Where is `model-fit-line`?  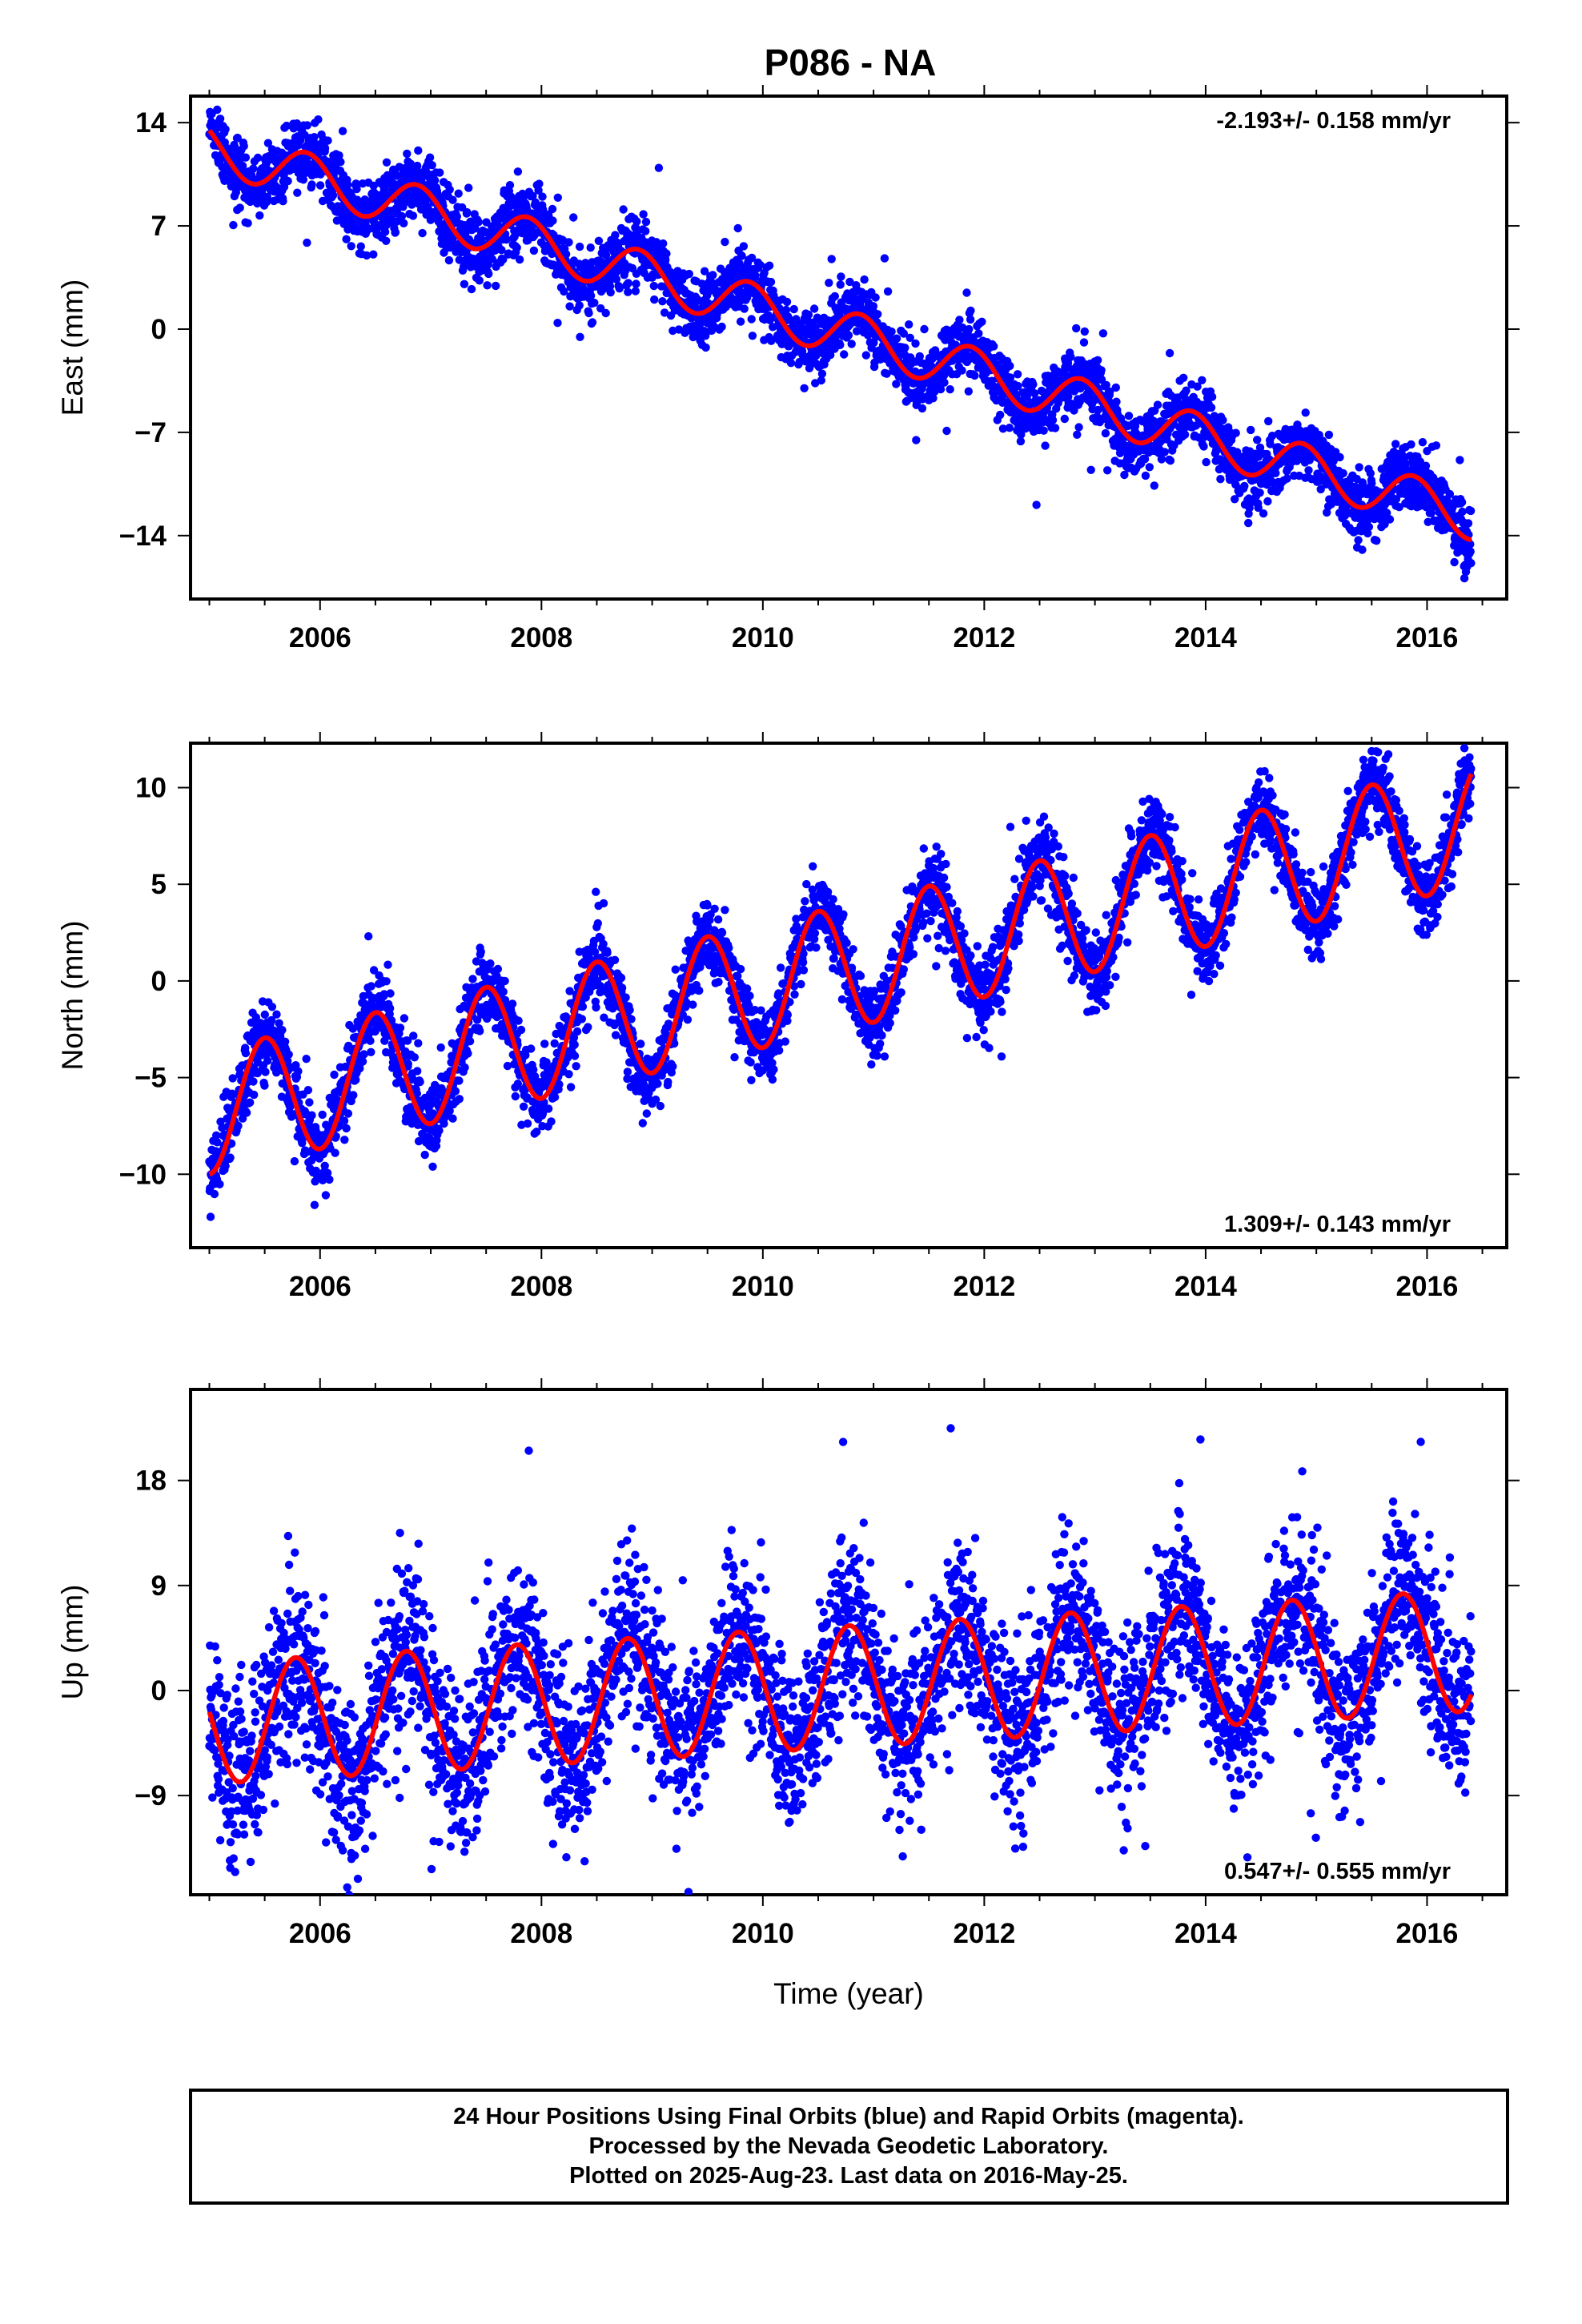 model-fit-line is located at coordinates (840, 336).